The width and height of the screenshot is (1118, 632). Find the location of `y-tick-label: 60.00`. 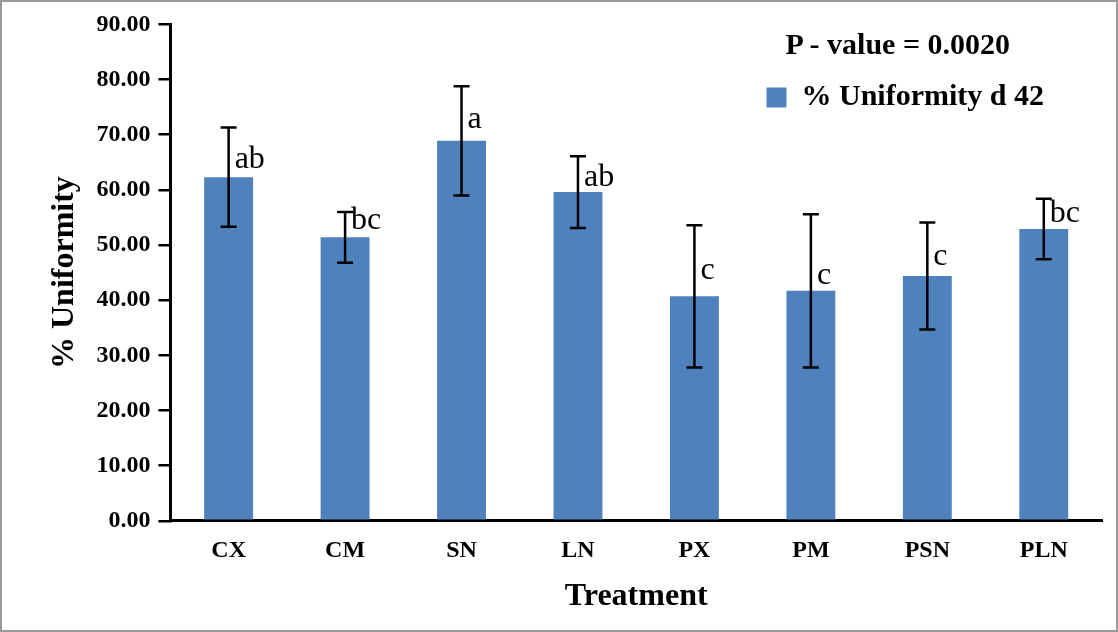

y-tick-label: 60.00 is located at coordinates (123, 188).